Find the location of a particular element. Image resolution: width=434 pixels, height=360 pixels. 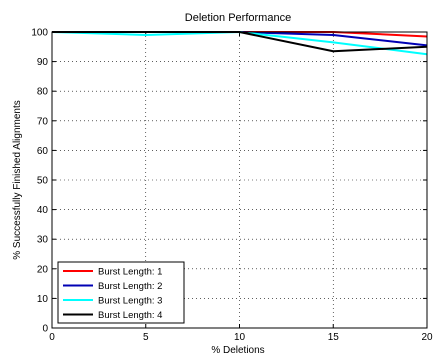

y-tick-label: 60 is located at coordinates (43, 151).